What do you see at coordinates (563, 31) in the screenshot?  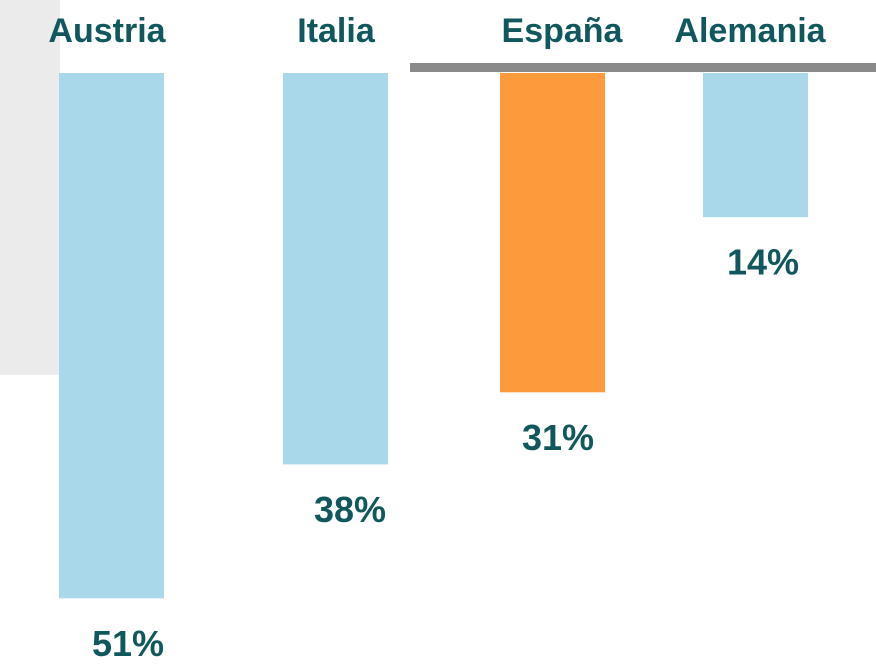 I see `category-label: España` at bounding box center [563, 31].